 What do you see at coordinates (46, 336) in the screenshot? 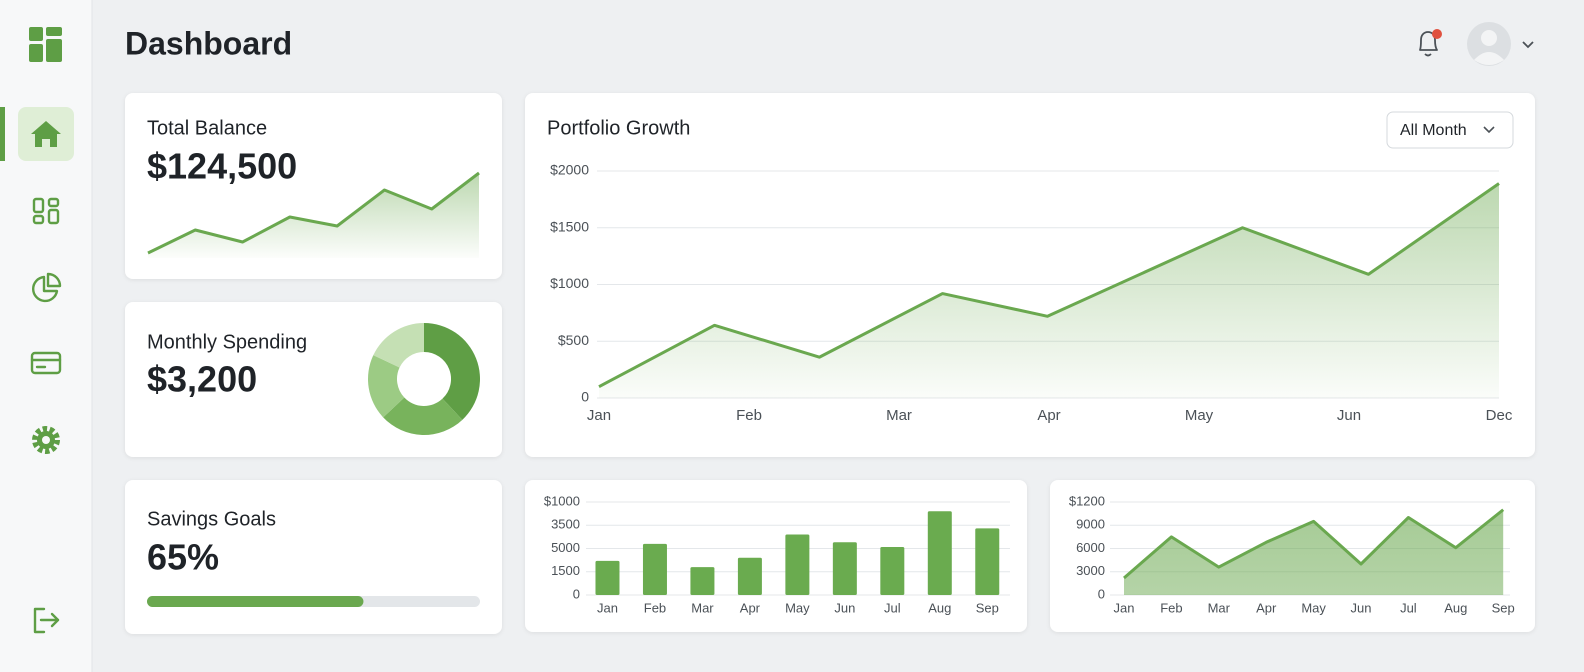
I see `sidebar` at bounding box center [46, 336].